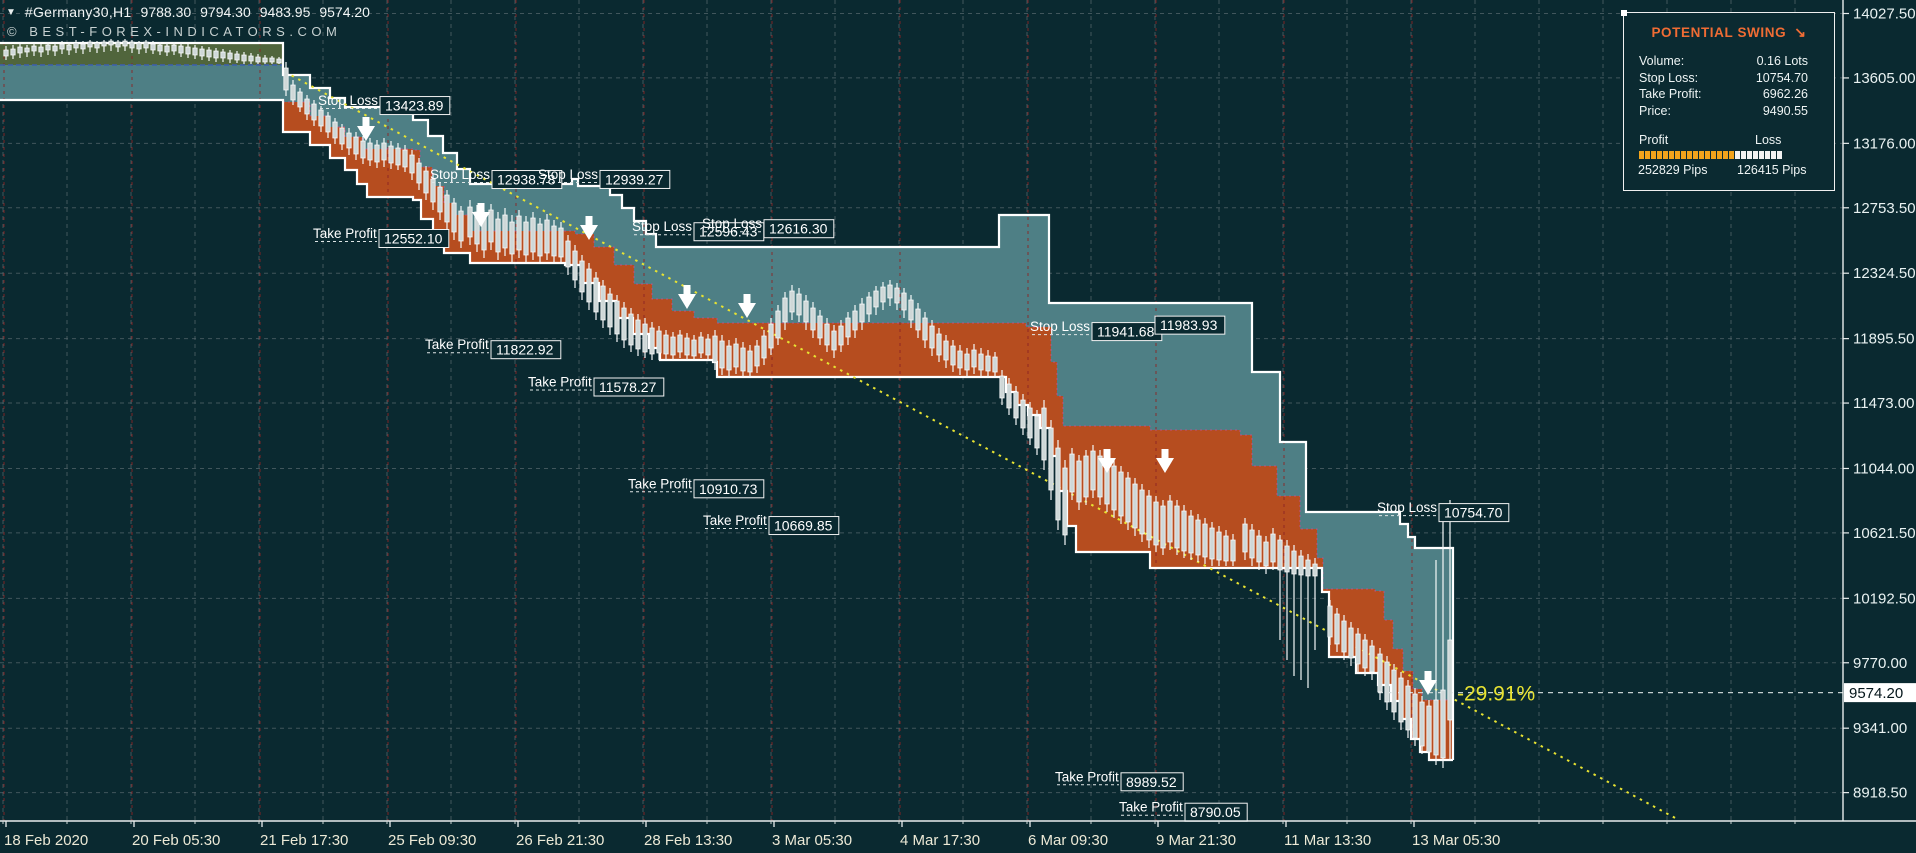 This screenshot has height=853, width=1916. What do you see at coordinates (1772, 170) in the screenshot?
I see `loss-pips: 126415 Pips` at bounding box center [1772, 170].